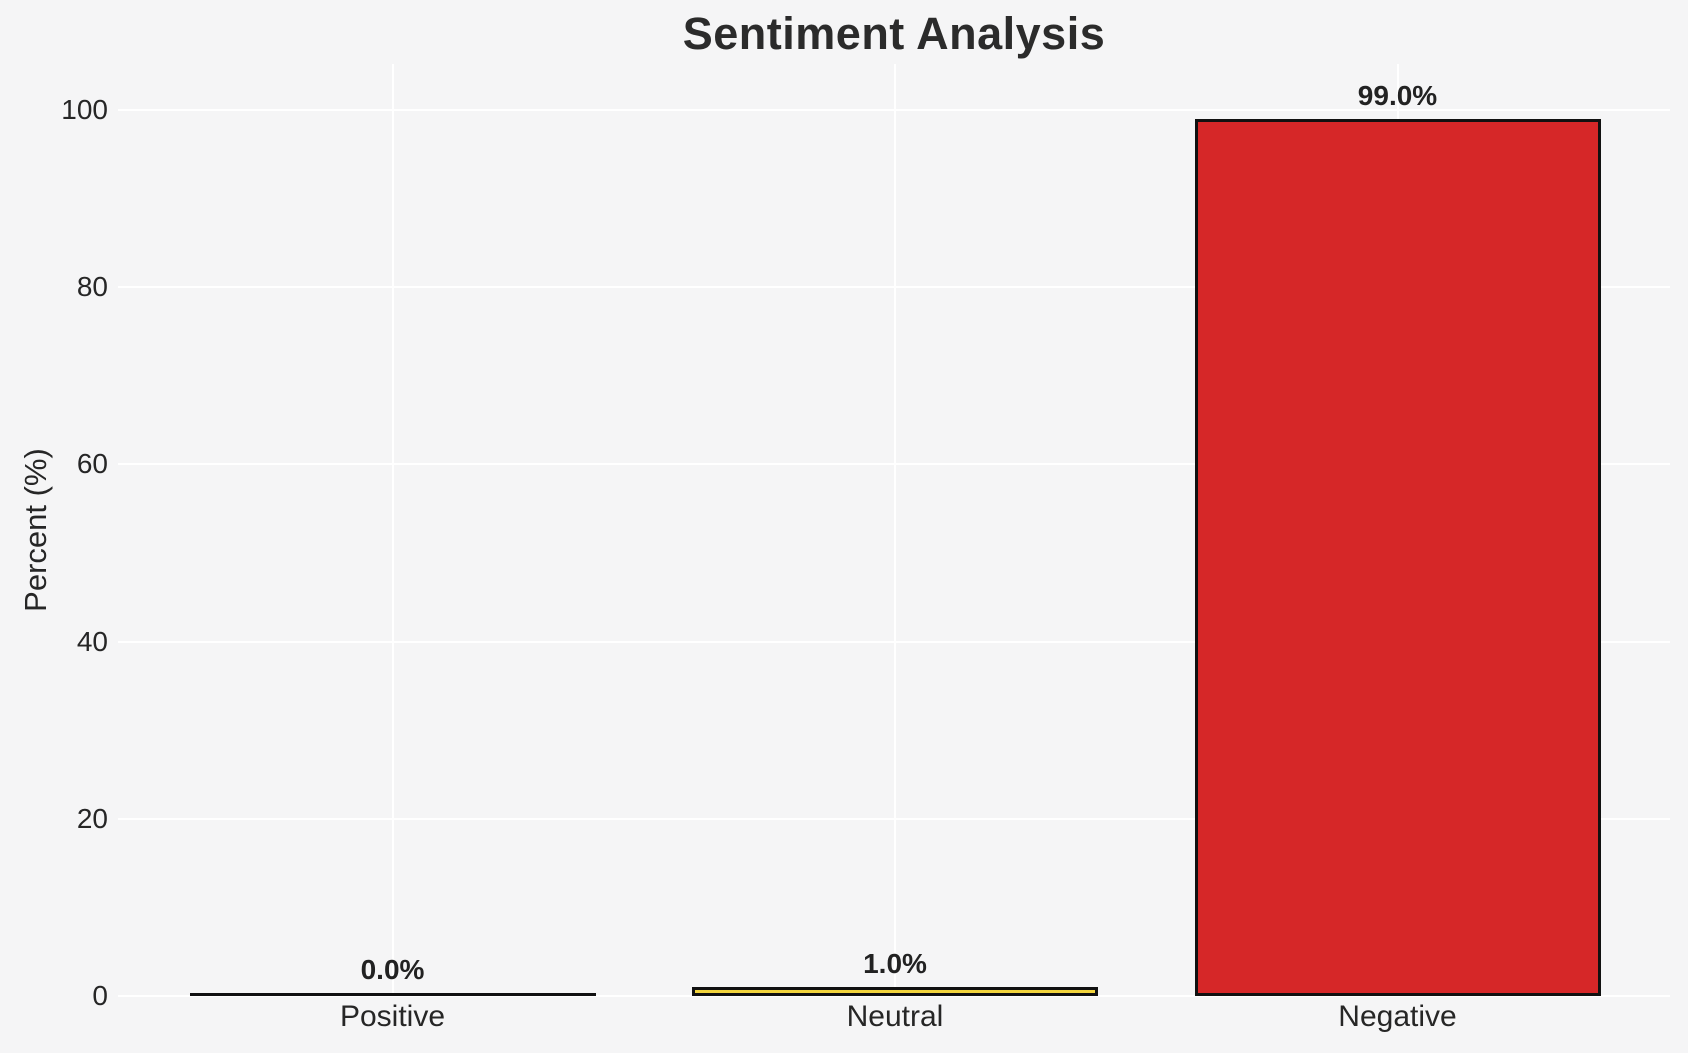 The image size is (1688, 1053). I want to click on y-tick-label: 0, so click(100, 995).